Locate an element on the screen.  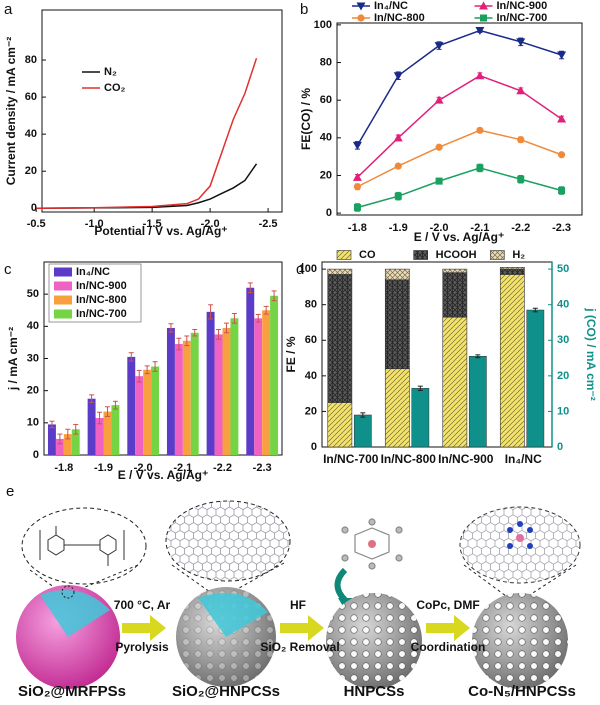
y-axis-label: FE(CO) / % is located at coordinates (306, 119).